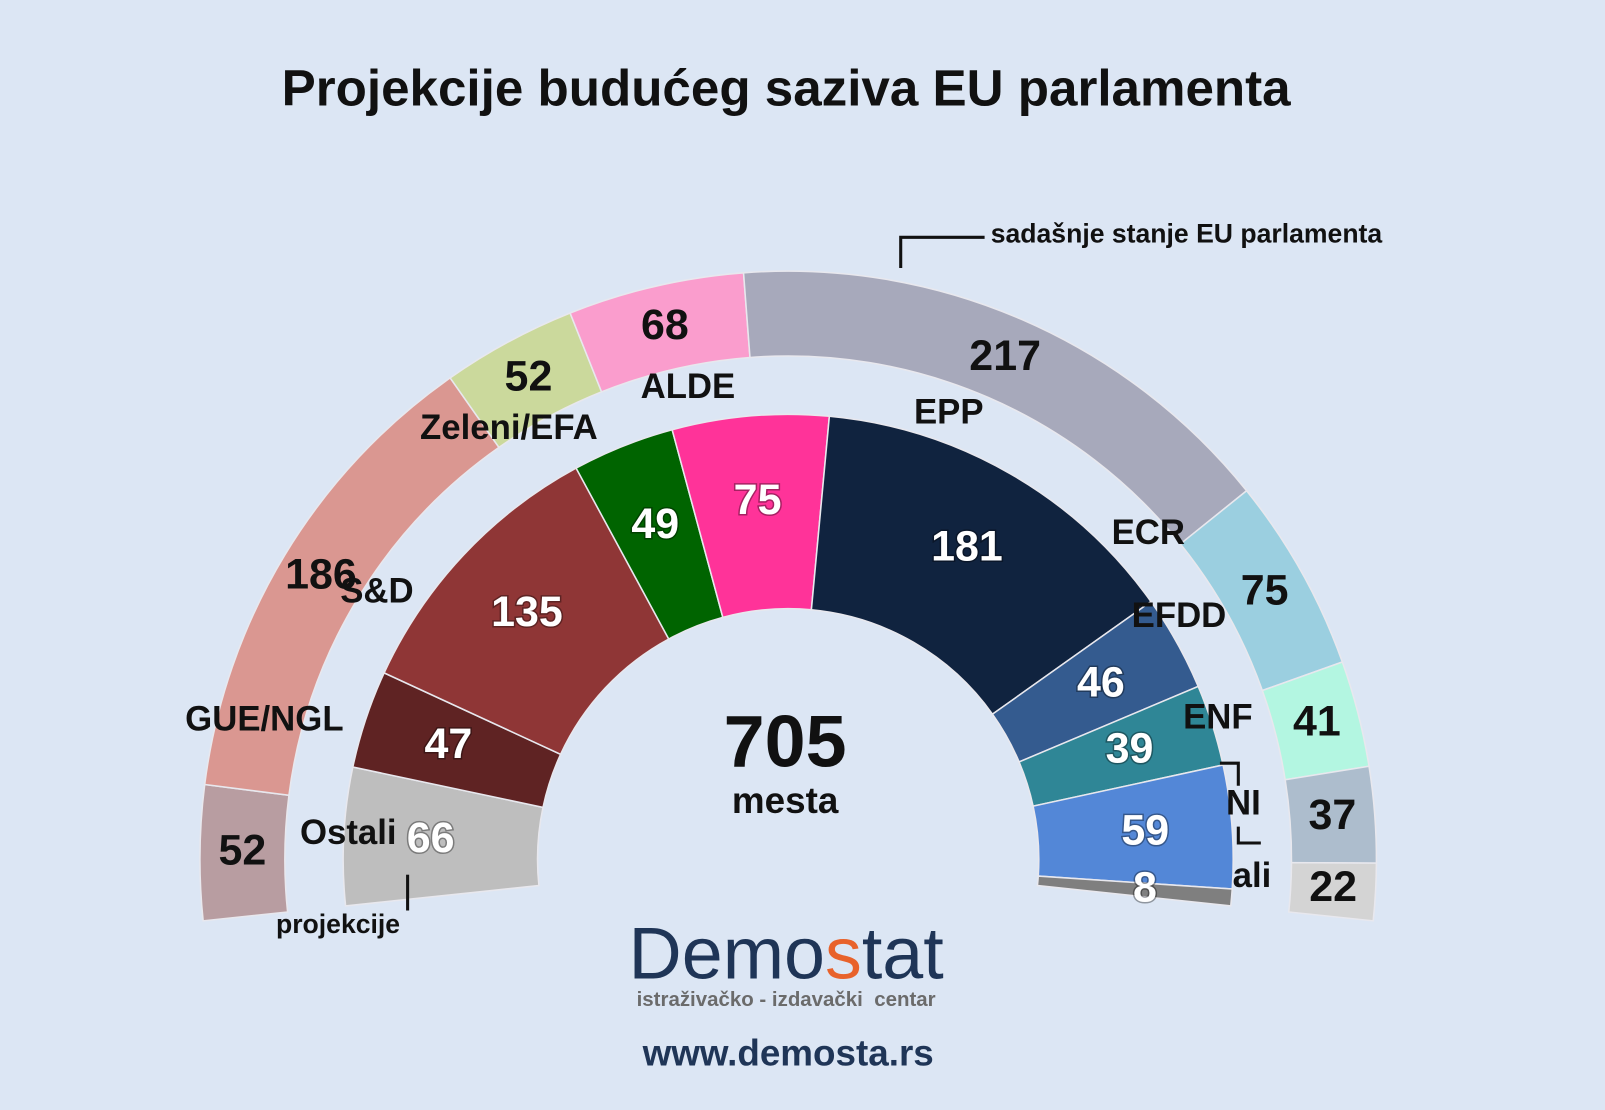 The width and height of the screenshot is (1605, 1110). Describe the element at coordinates (1333, 887) in the screenshot. I see `value-label: 22` at that location.